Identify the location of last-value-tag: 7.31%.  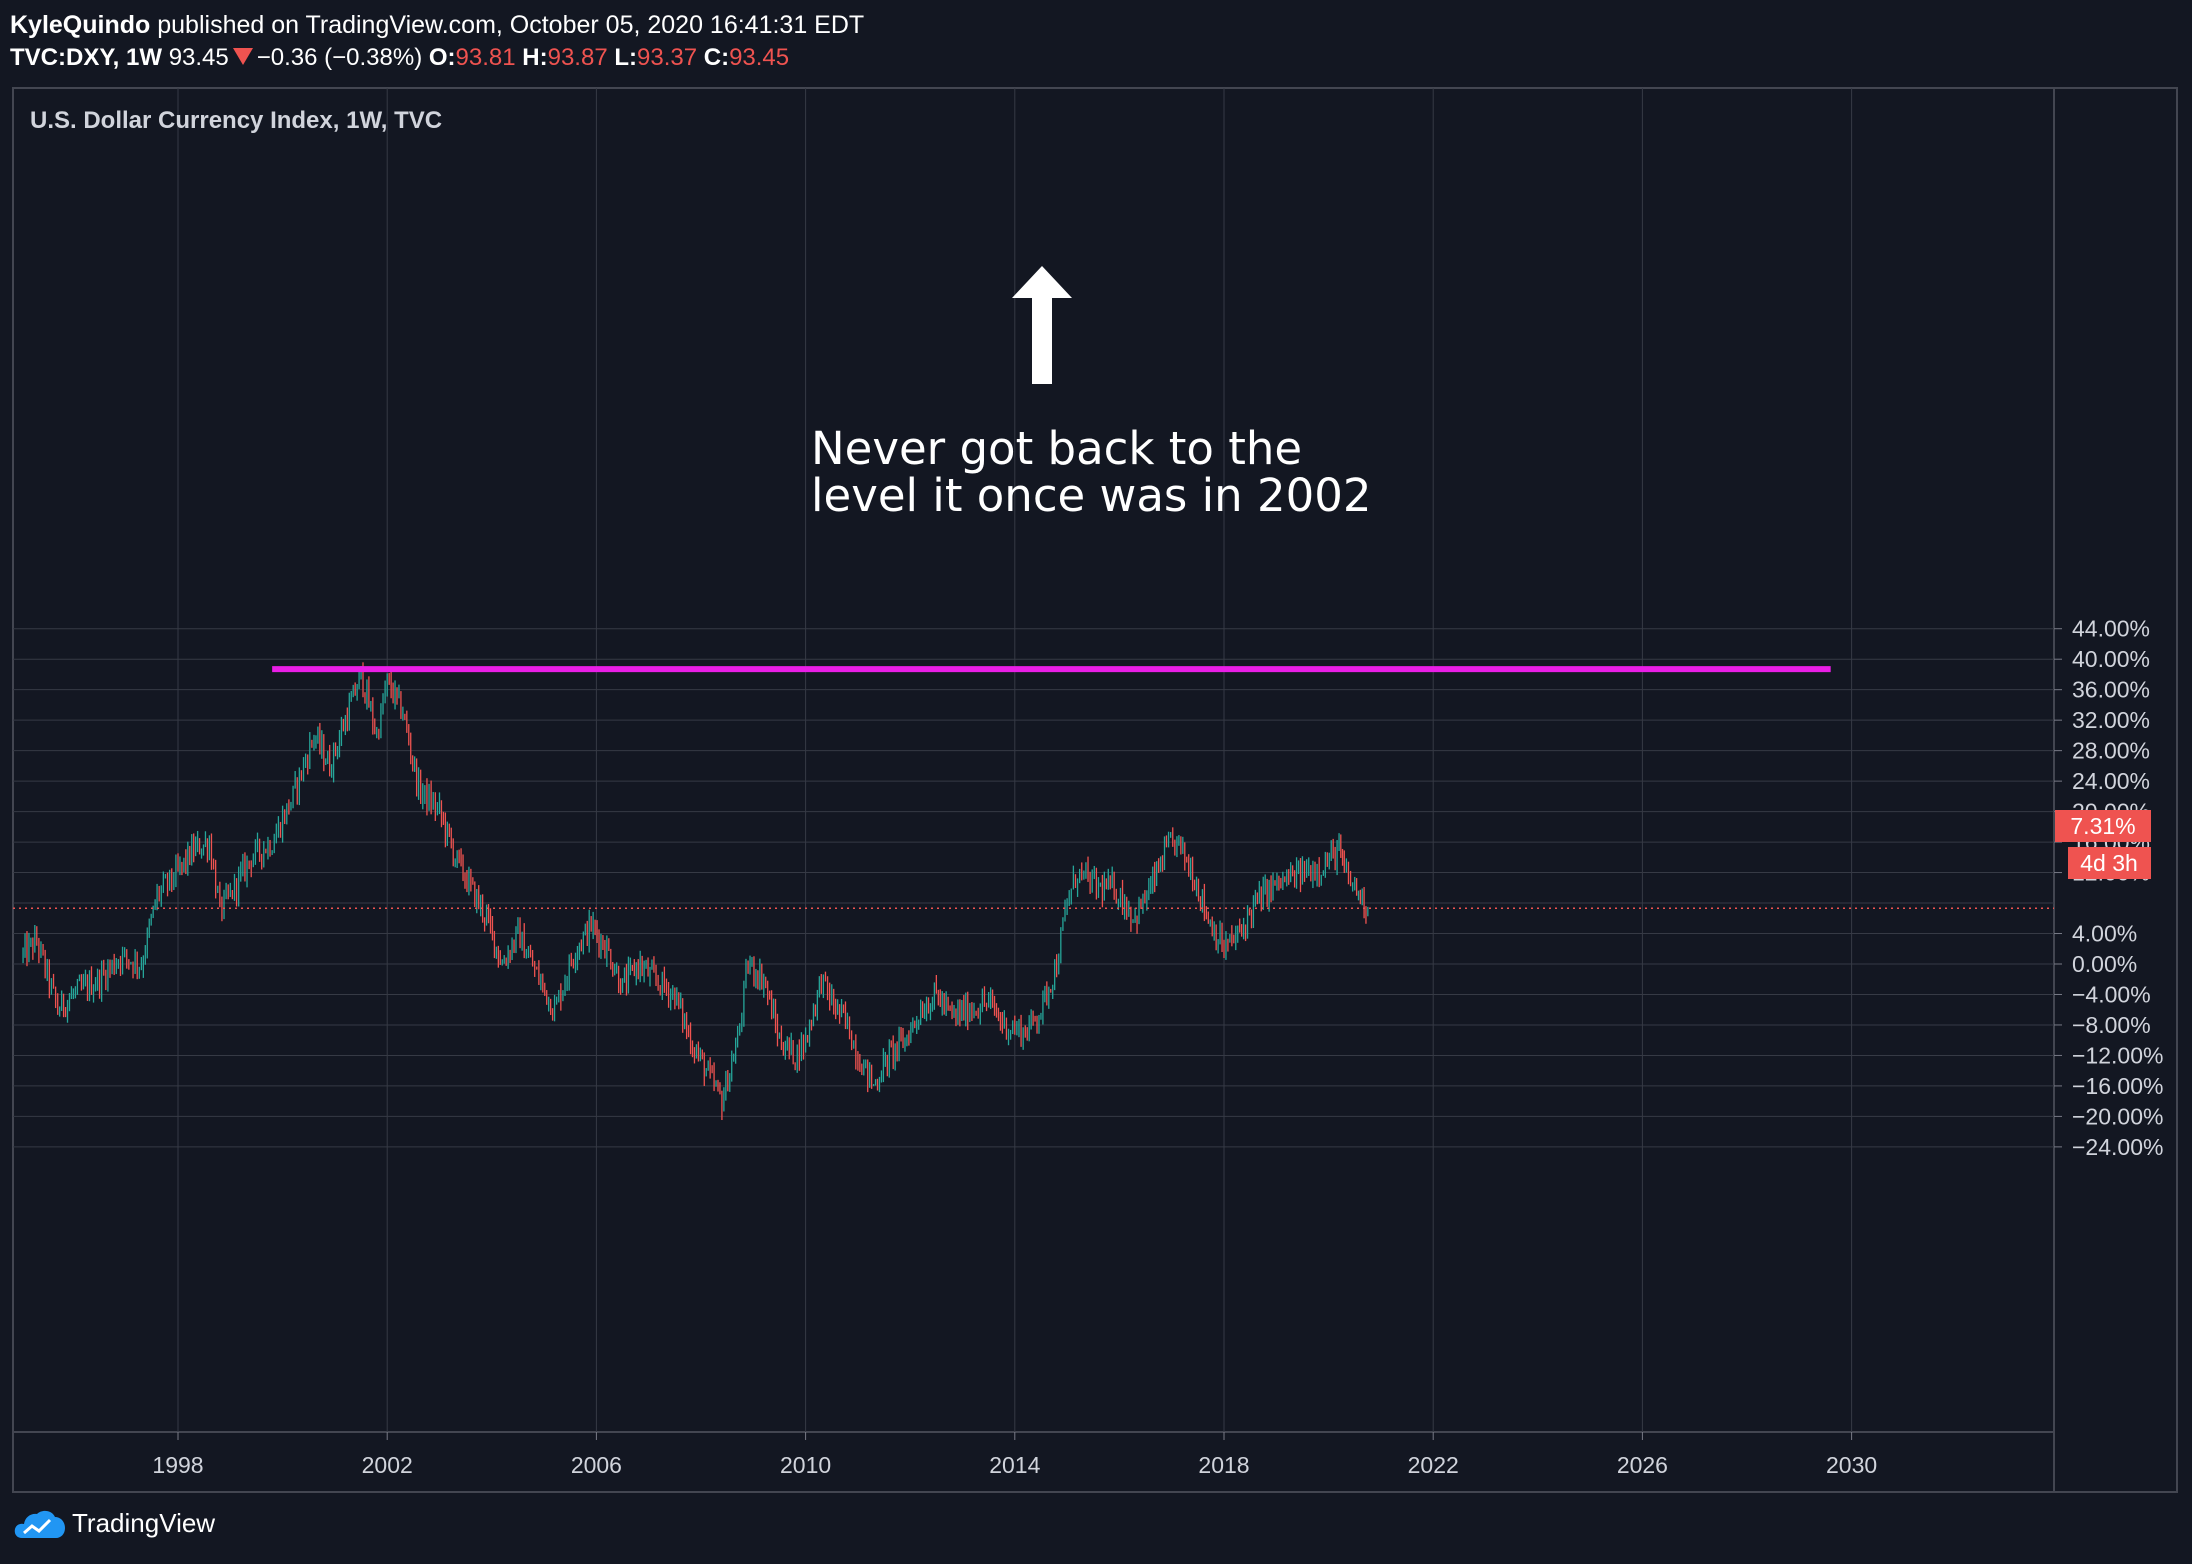
(2103, 826).